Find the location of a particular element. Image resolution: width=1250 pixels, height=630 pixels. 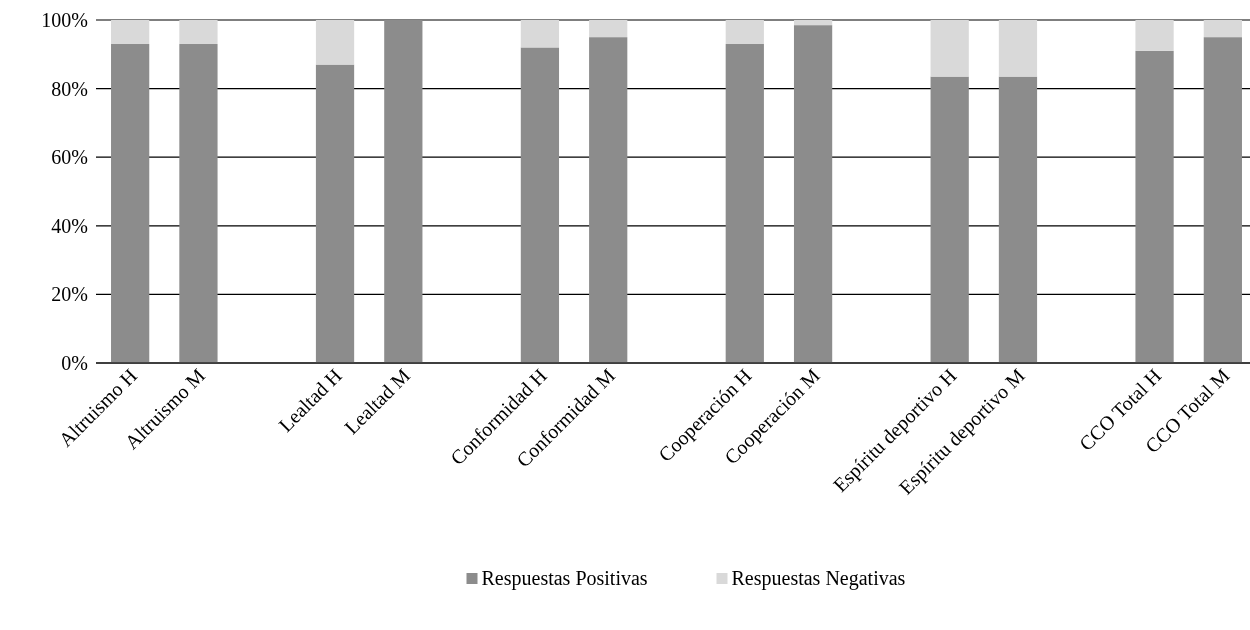

y-tick-label: 40% is located at coordinates (69, 225).